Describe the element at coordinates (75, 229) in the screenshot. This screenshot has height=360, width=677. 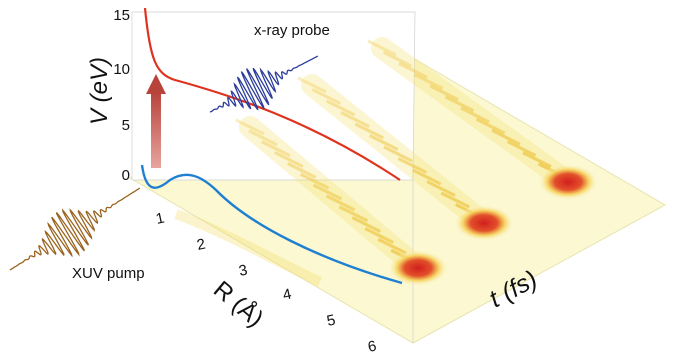
I see `xuv-pump-pulse` at that location.